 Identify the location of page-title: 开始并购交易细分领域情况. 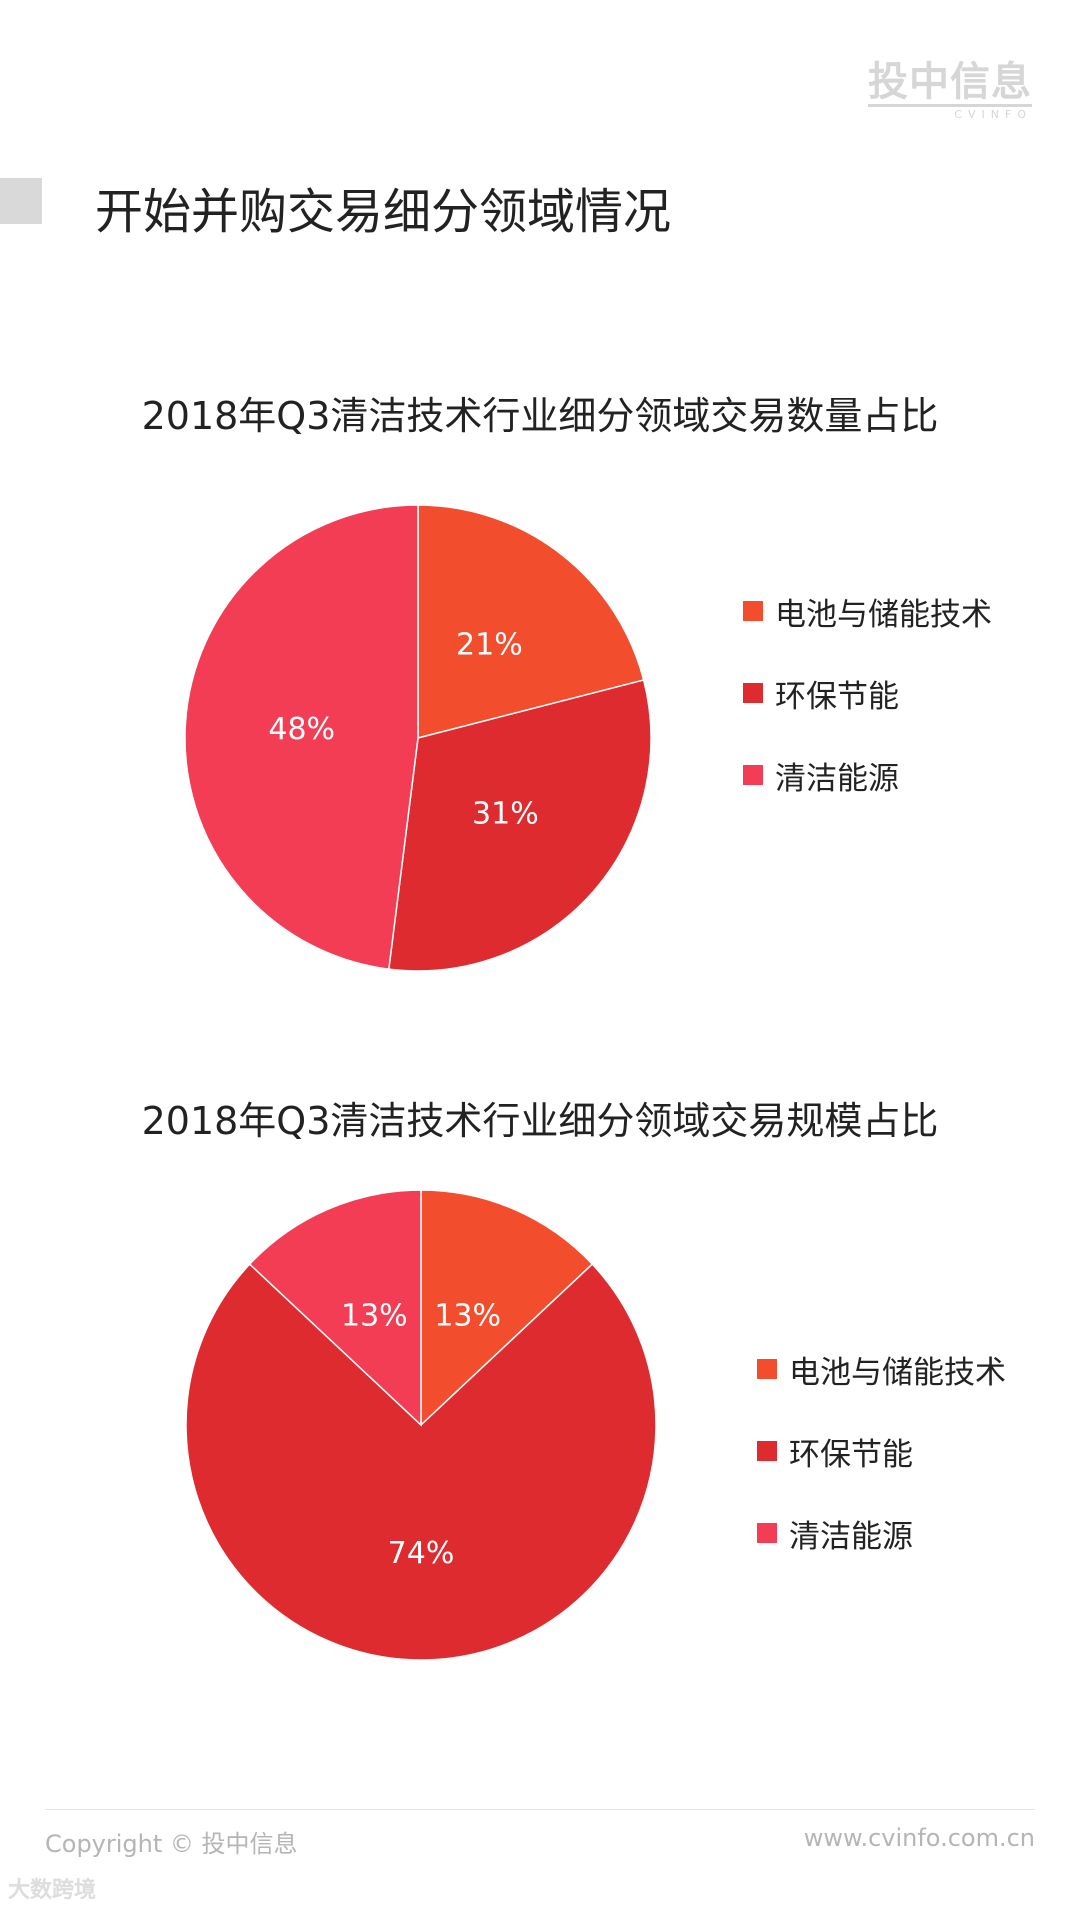
(383, 212).